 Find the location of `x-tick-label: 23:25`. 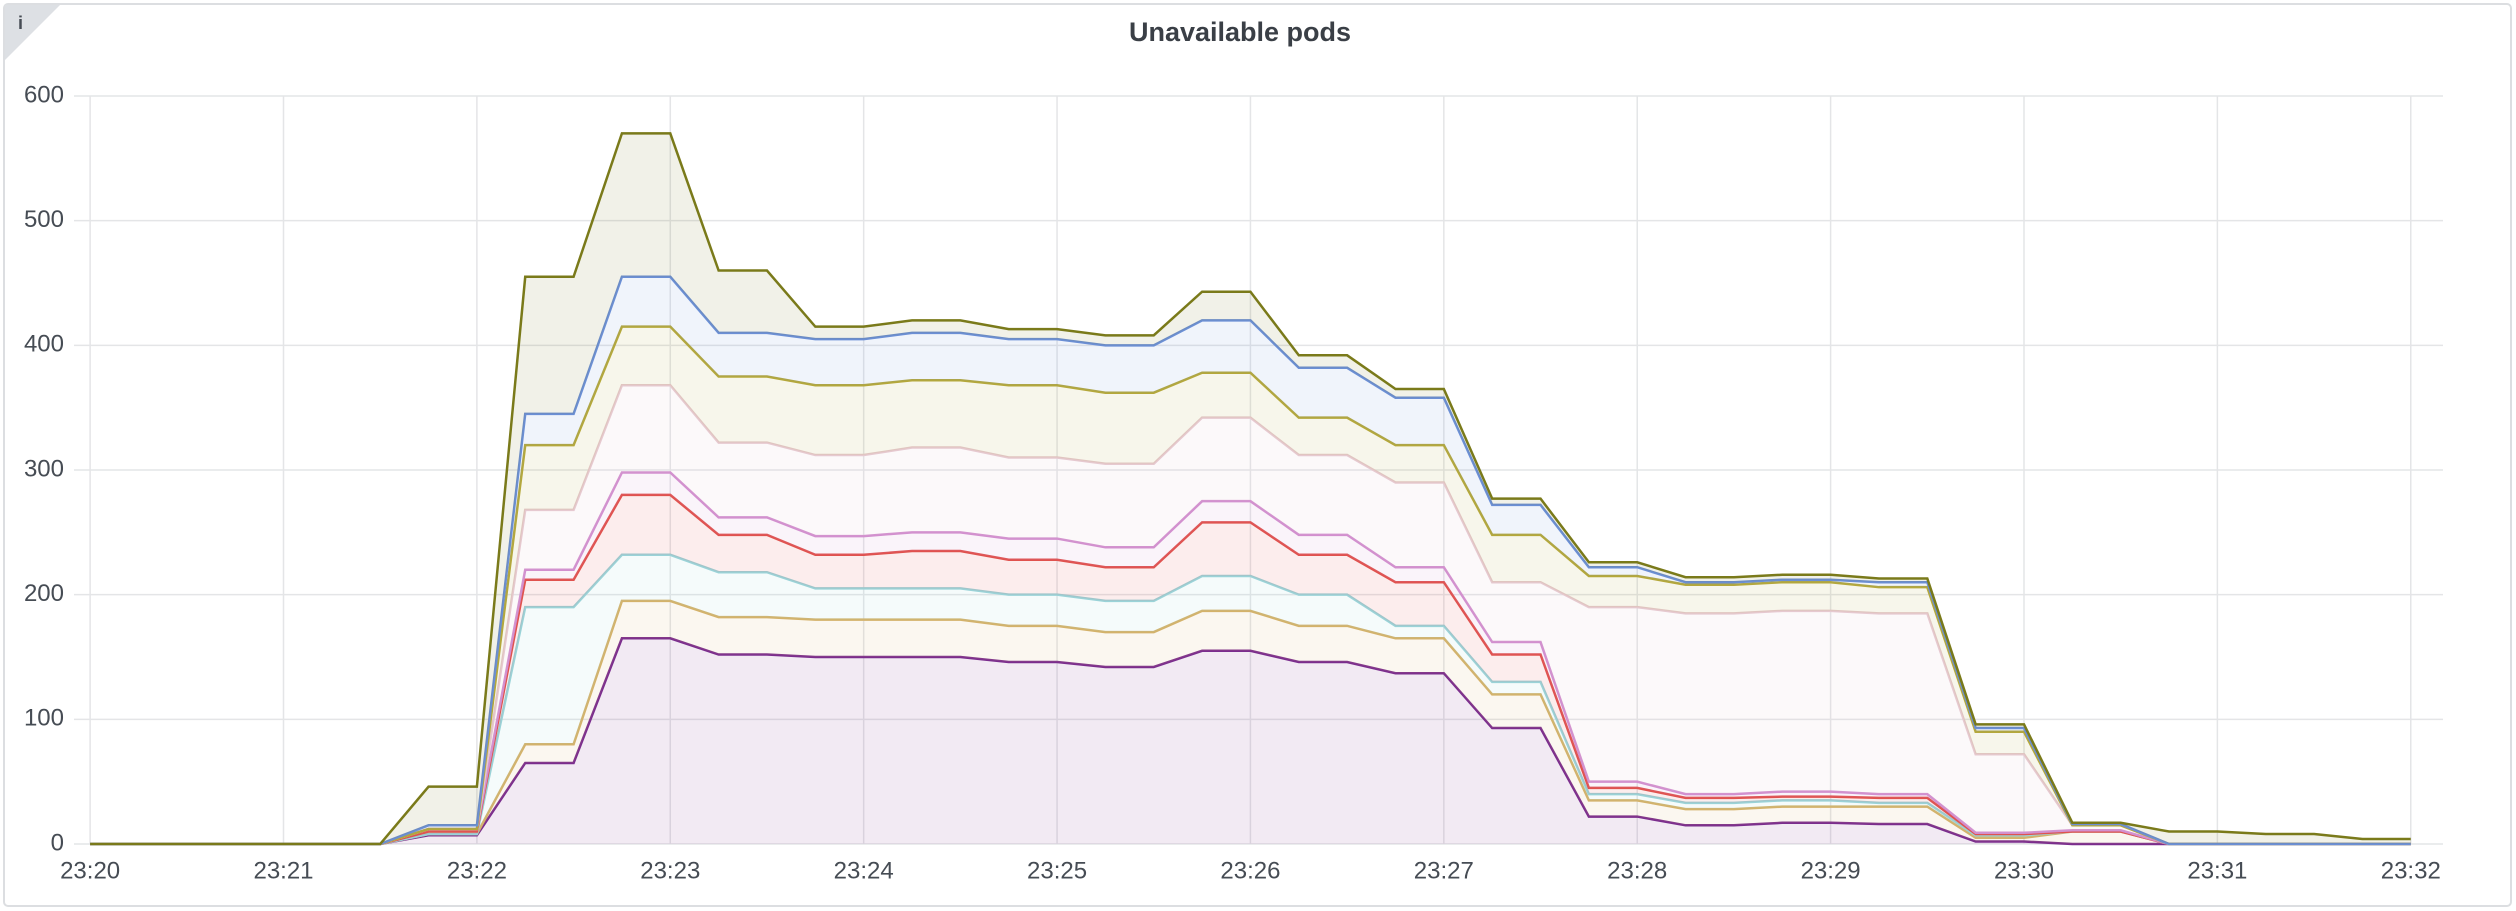

x-tick-label: 23:25 is located at coordinates (1057, 870).